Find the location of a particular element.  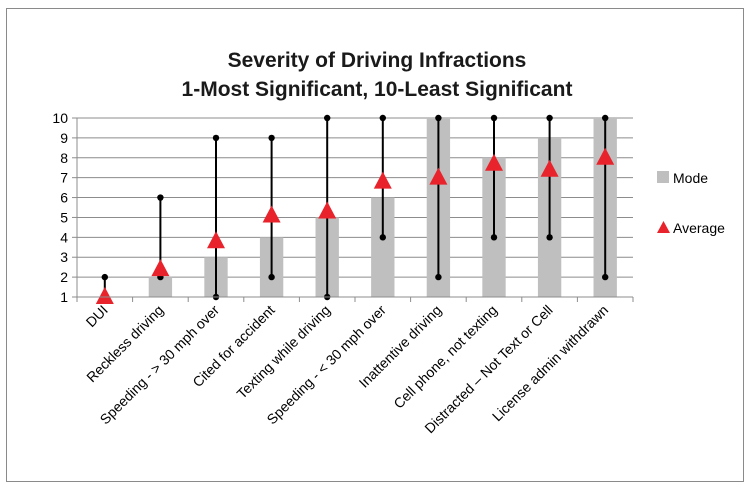

y-tick-label: 6 is located at coordinates (64, 198).